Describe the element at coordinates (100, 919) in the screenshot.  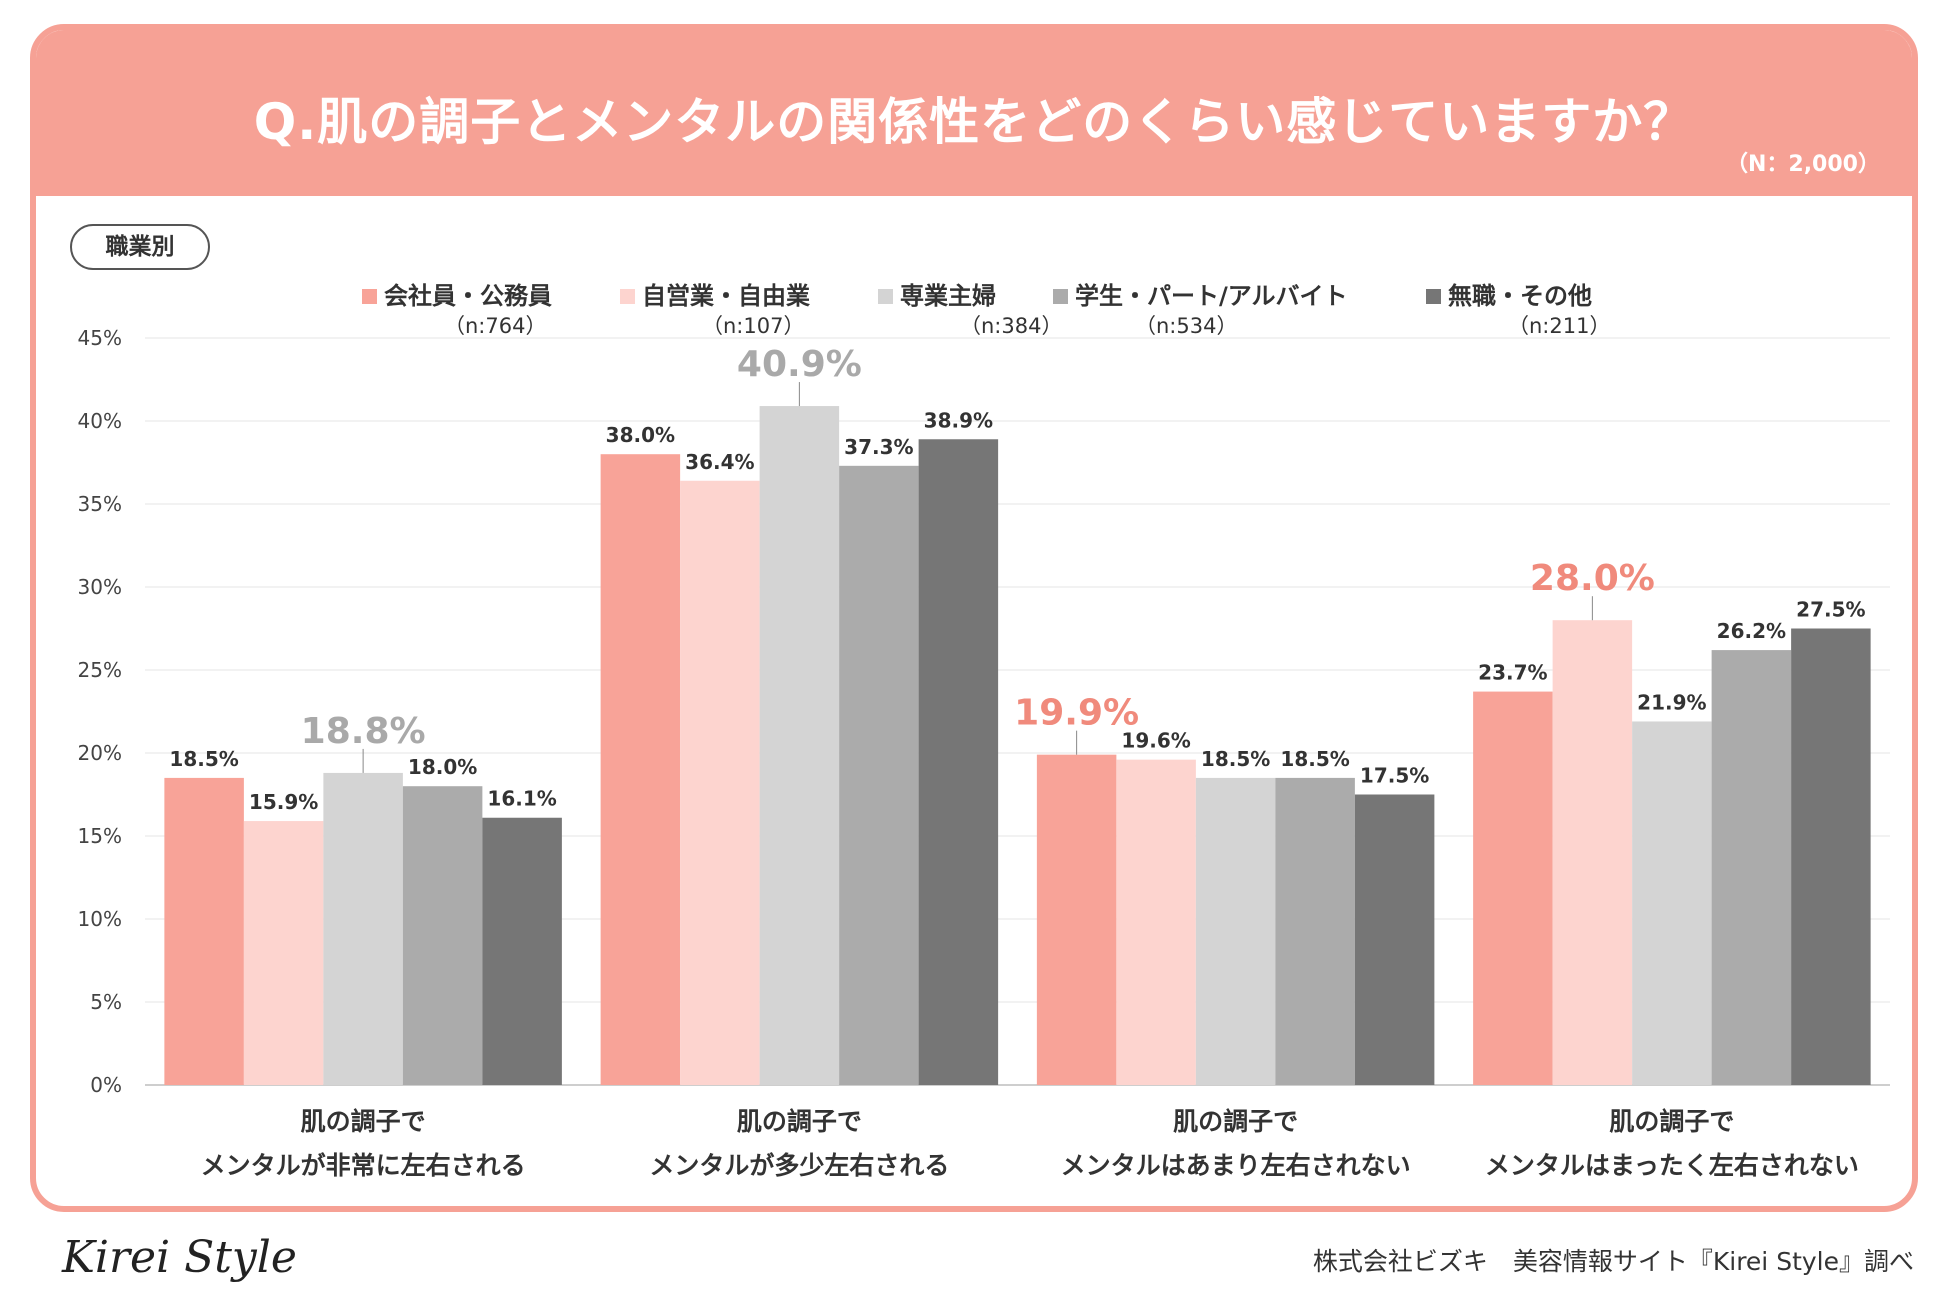
I see `y-tick-label: 10%` at that location.